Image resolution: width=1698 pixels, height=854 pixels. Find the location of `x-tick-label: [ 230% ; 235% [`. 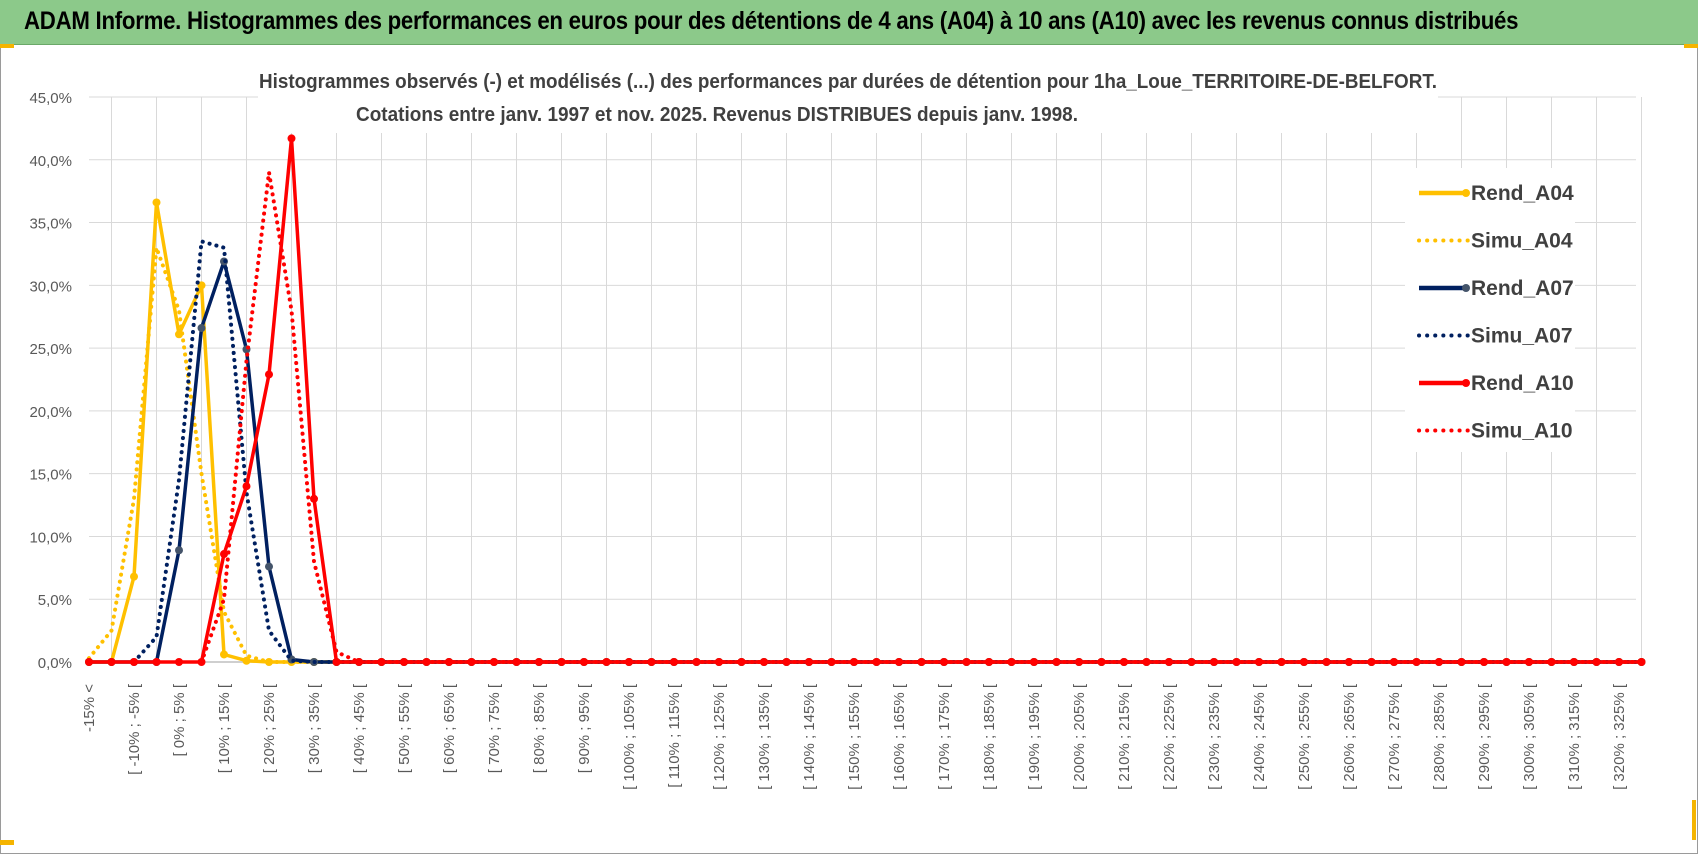

x-tick-label: [ 230% ; 235% [ is located at coordinates (1214, 736).